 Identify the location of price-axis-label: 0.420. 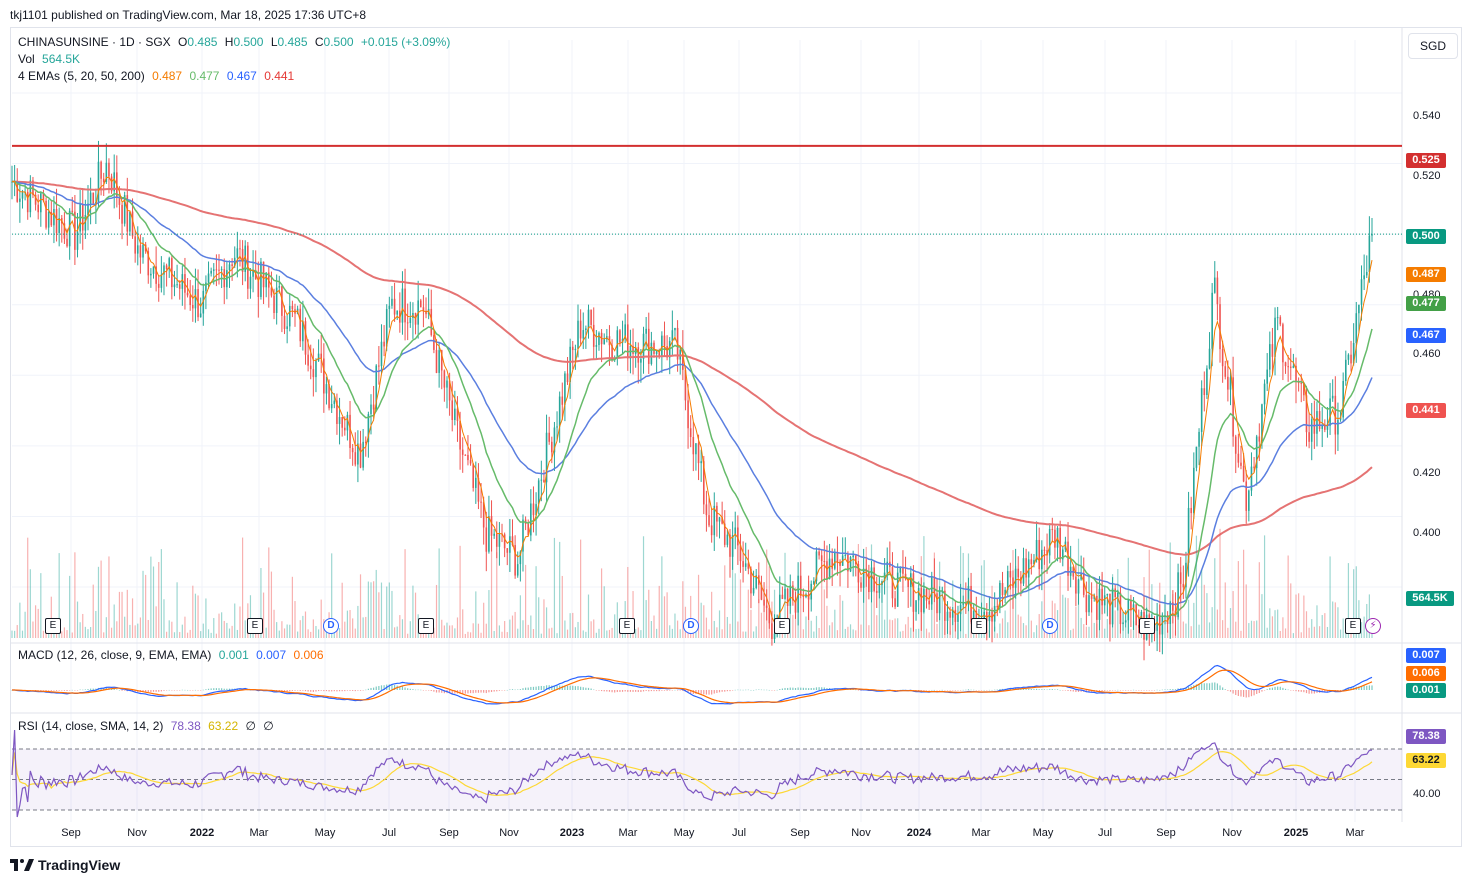
(1427, 473).